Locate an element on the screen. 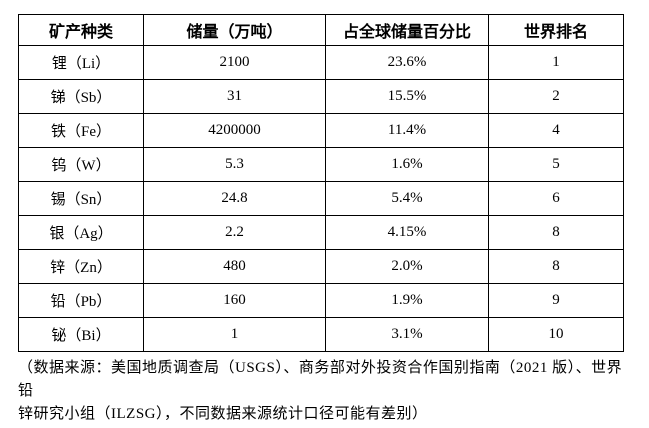  cell-reserves: 2.2 is located at coordinates (234, 232).